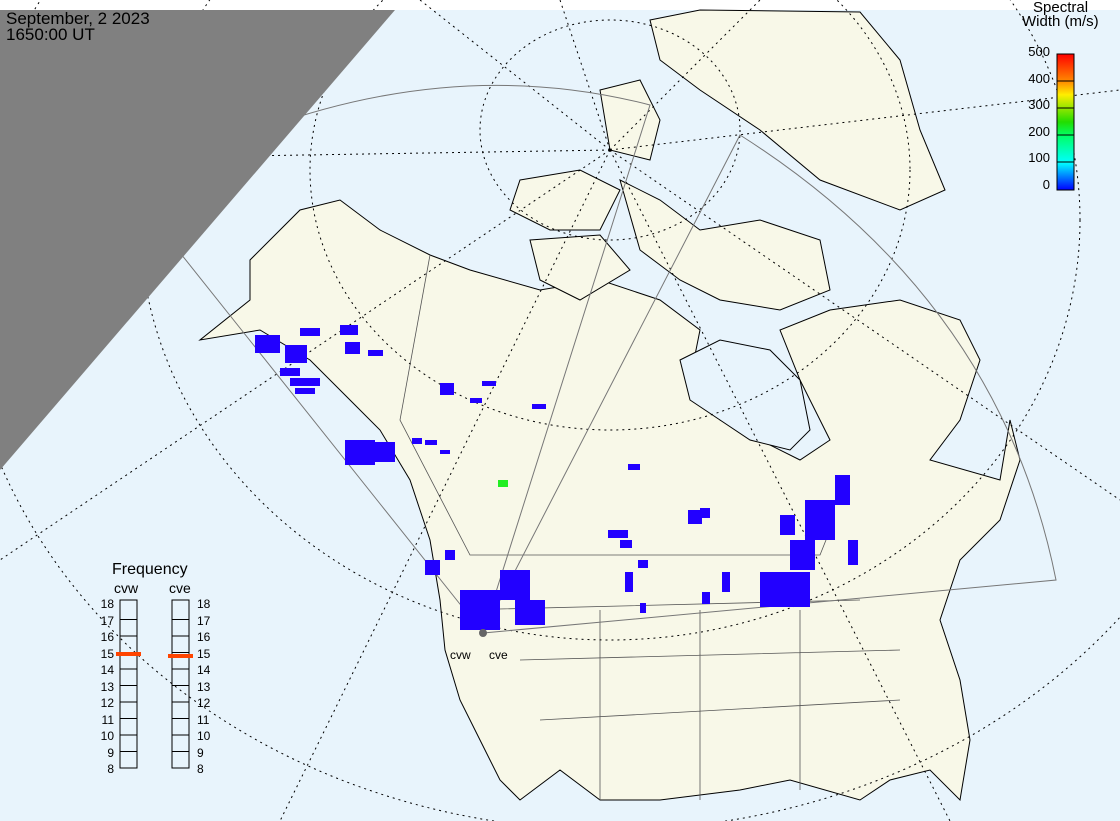 The width and height of the screenshot is (1120, 821). I want to click on colorbar-tick: 0, so click(1046, 184).